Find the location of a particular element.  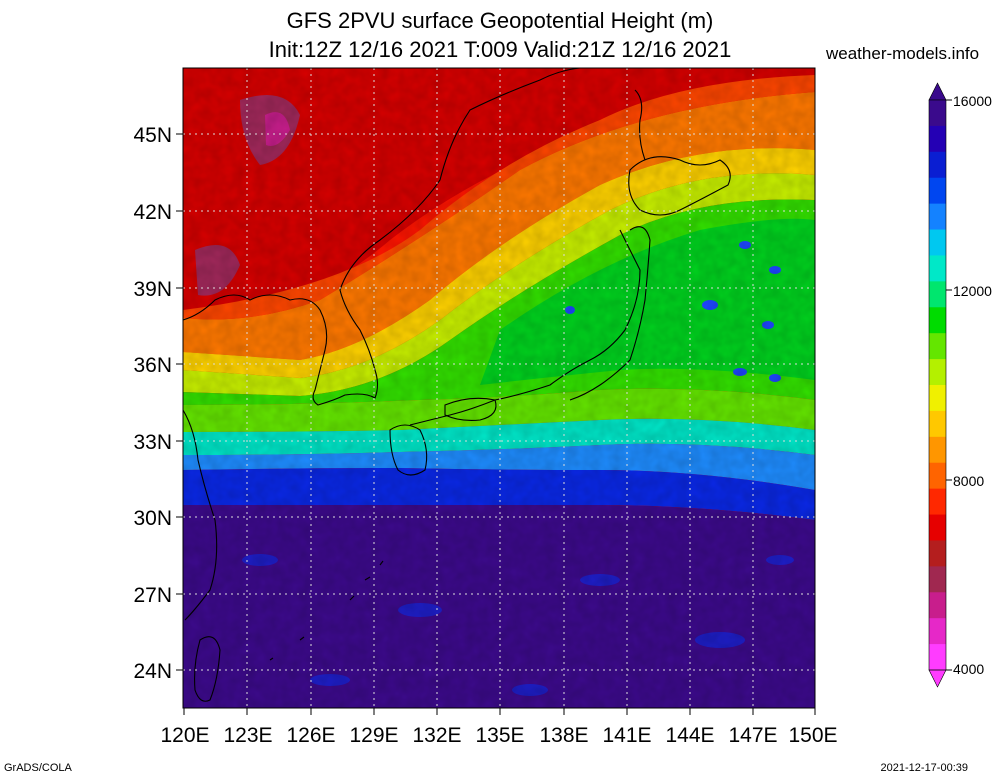

lat-label: 33N is located at coordinates (152, 442).